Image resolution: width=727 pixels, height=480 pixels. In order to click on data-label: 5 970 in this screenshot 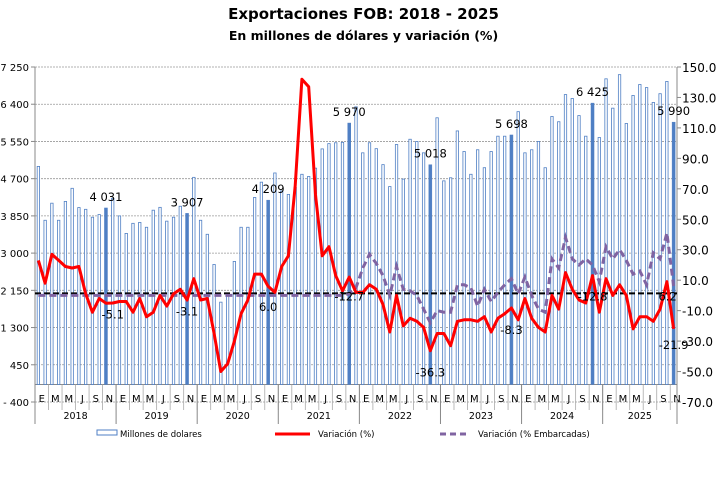, I will do `click(349, 112)`.